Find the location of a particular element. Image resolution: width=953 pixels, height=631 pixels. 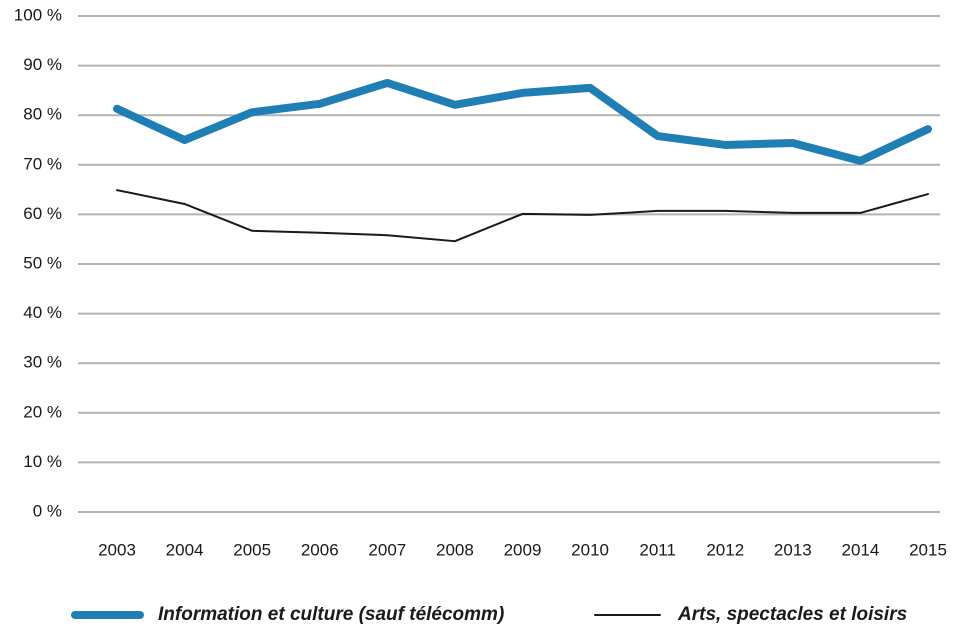

x-tick-label: 2015 is located at coordinates (928, 549).